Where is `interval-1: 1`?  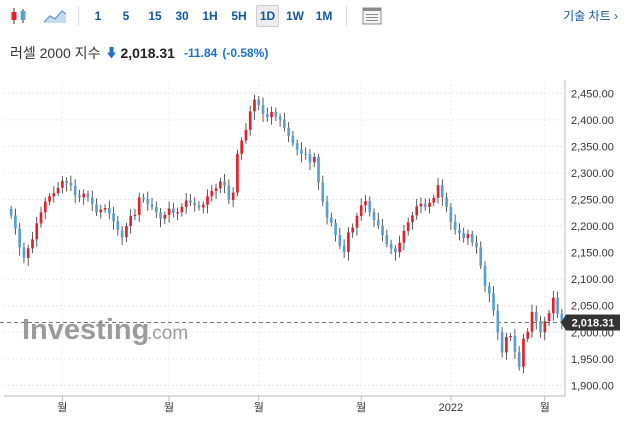 interval-1: 1 is located at coordinates (98, 16).